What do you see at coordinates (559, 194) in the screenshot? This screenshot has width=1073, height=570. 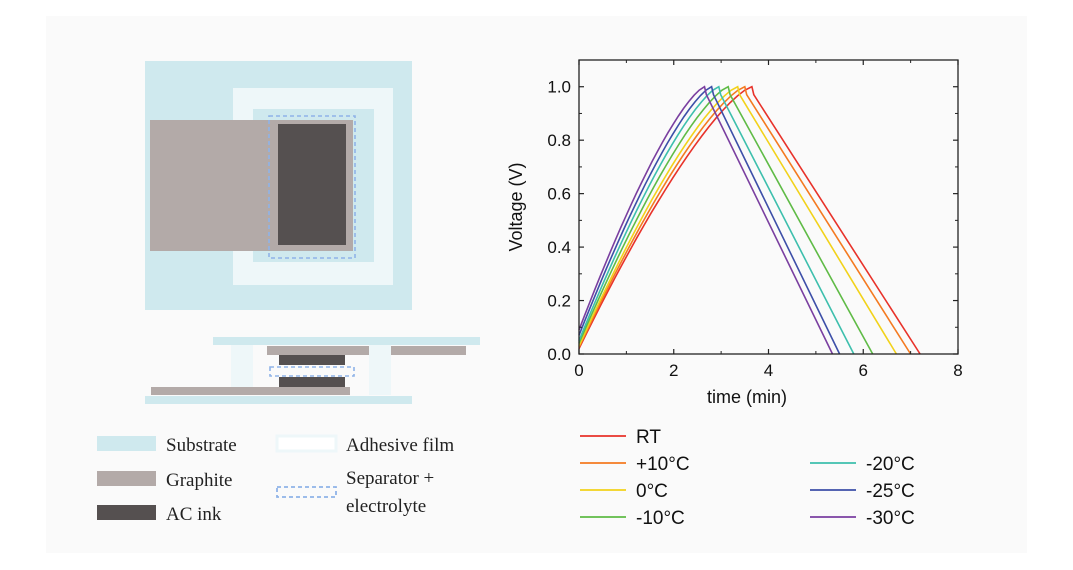 I see `y-tick-label: 0.6` at bounding box center [559, 194].